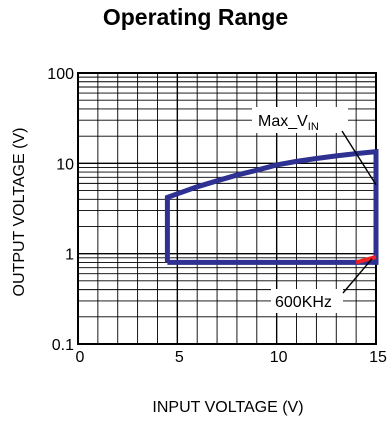 This screenshot has width=391, height=426. Describe the element at coordinates (65, 164) in the screenshot. I see `y-tick-label: 10` at that location.